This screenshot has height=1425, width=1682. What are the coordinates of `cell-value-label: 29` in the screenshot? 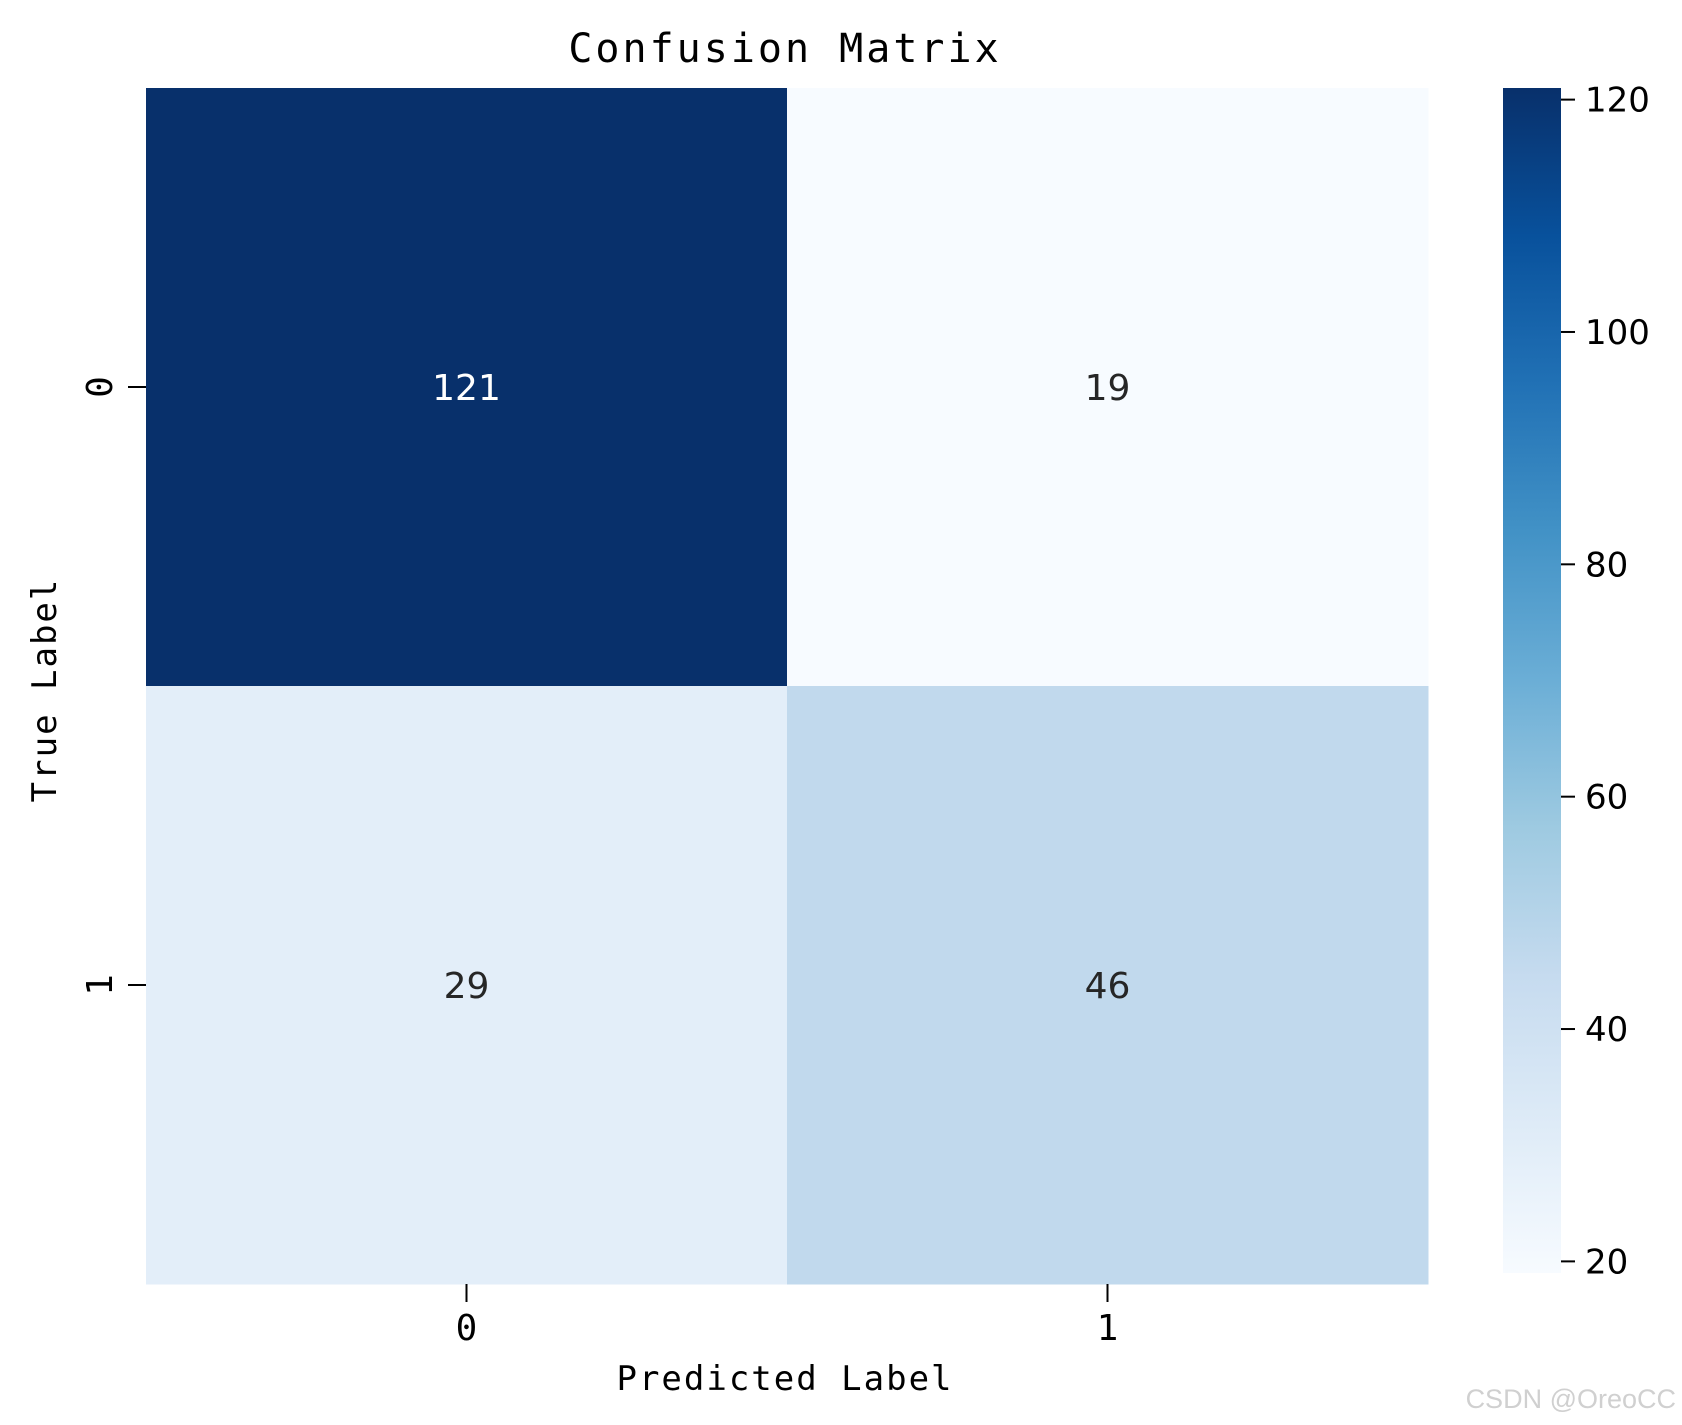 It's located at (467, 986).